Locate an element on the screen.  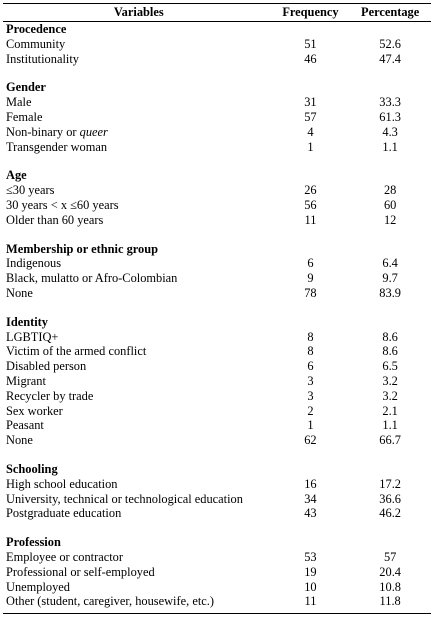
row-percentage: 6.4 is located at coordinates (390, 263).